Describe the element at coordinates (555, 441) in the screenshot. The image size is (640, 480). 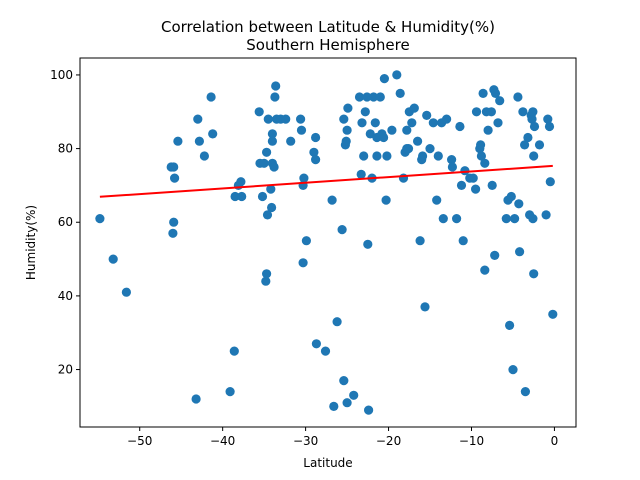
I see `x-tick-label: 0` at that location.